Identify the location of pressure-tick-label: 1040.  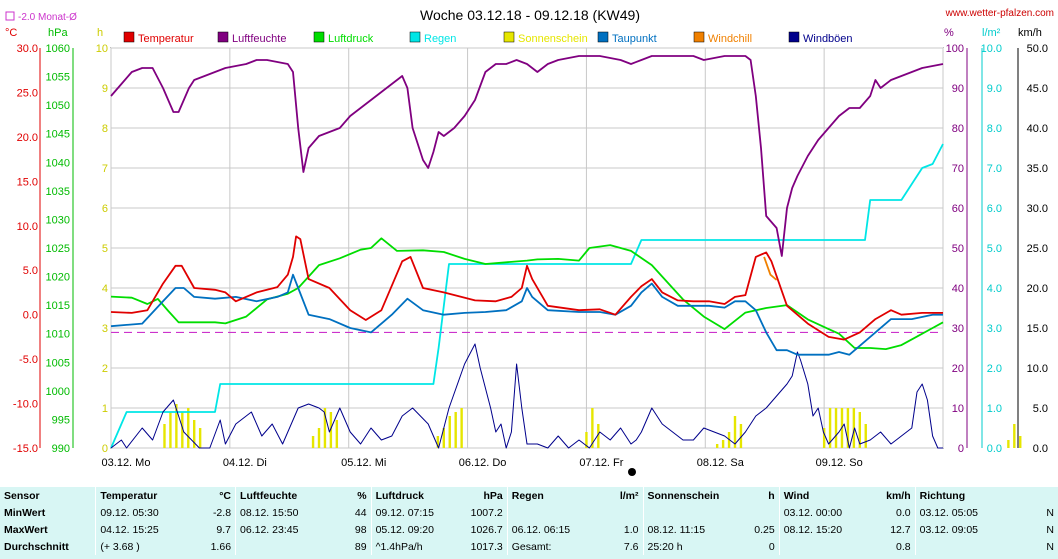
(58, 163).